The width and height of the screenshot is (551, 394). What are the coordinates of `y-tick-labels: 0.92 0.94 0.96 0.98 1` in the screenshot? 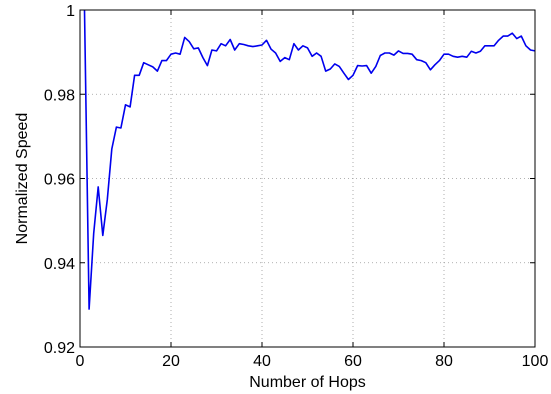 It's located at (59, 180).